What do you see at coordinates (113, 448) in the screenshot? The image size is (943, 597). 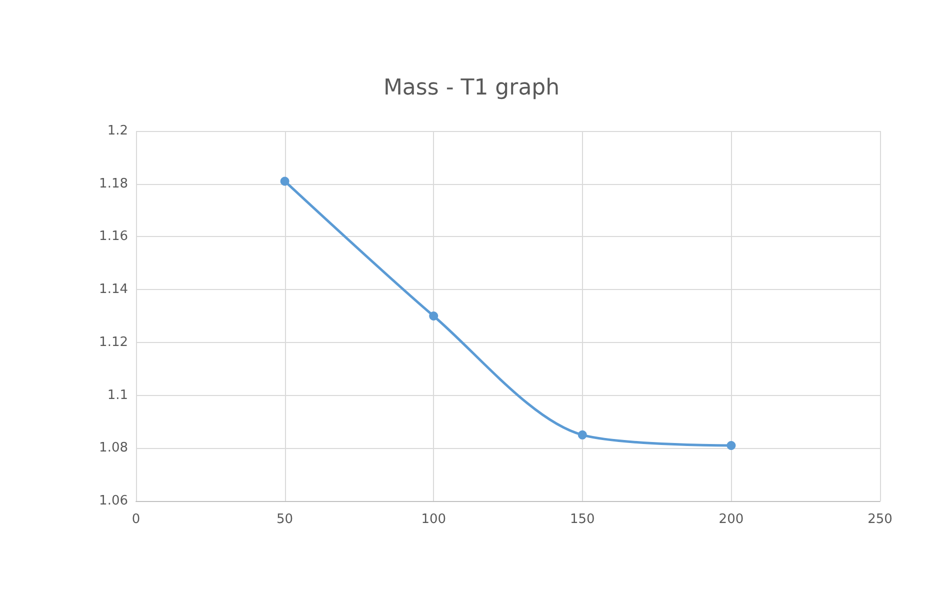 I see `y-tick-label: 1.08` at bounding box center [113, 448].